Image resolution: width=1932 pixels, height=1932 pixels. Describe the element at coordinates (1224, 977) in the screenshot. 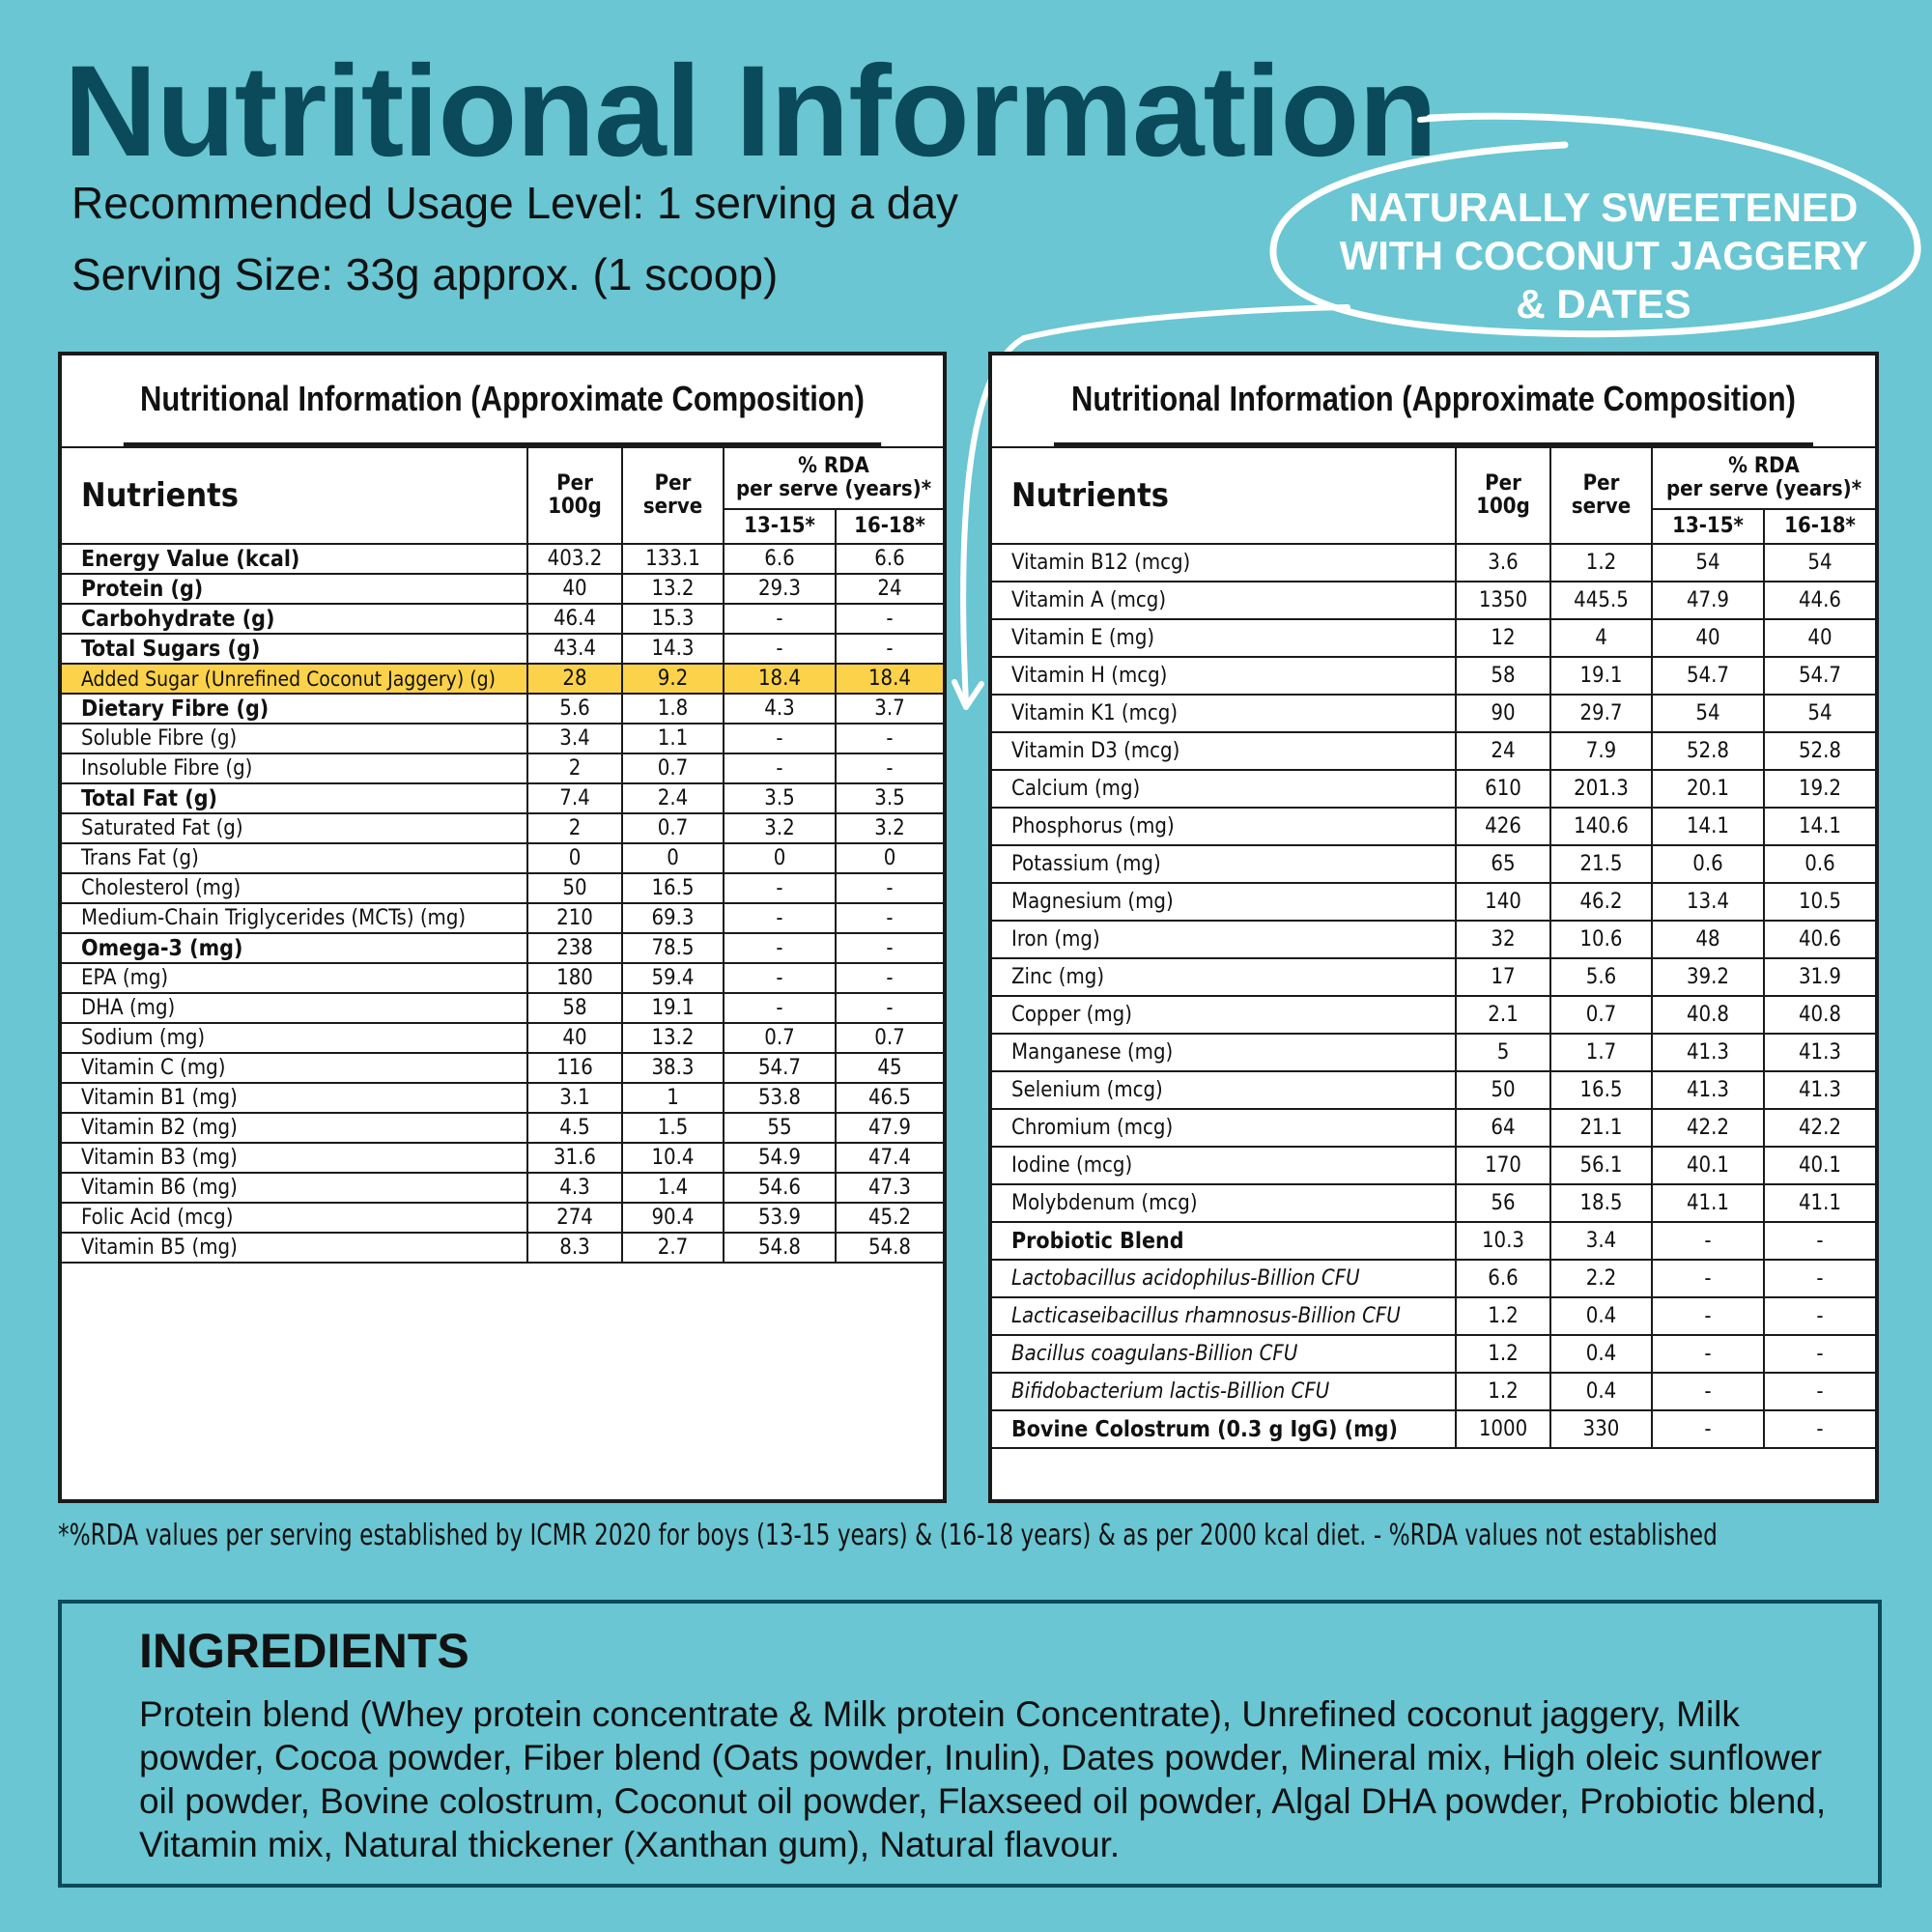

I see `nutrient-name: Zinc (mg)` at that location.